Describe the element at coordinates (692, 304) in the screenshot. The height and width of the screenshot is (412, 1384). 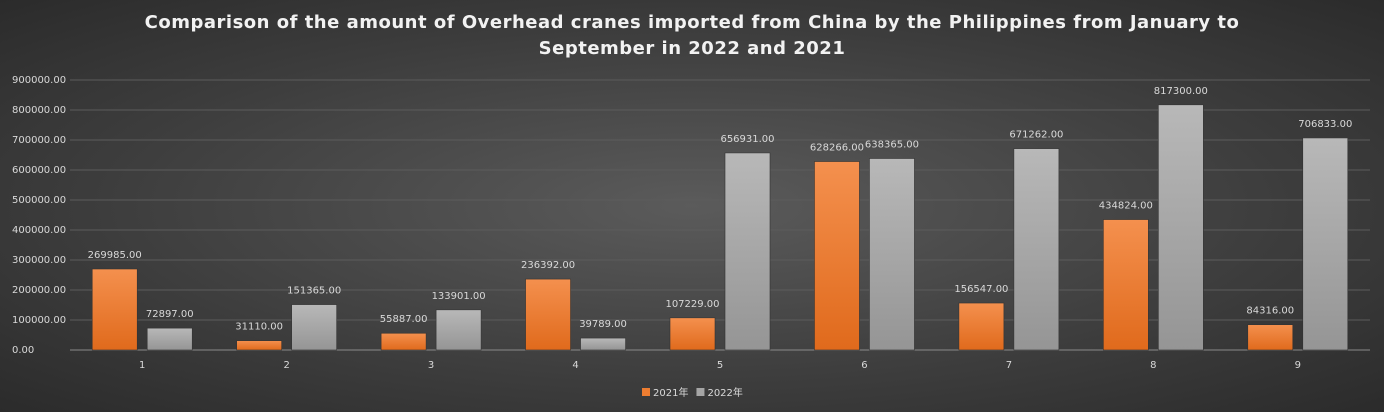
I see `value-label: 107229.00` at that location.